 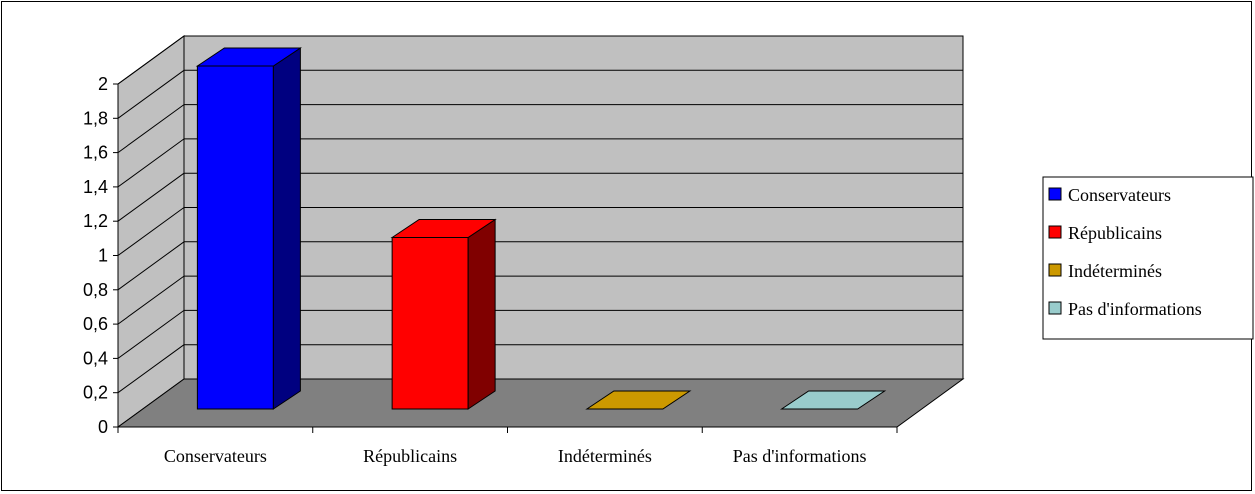 I want to click on legend-label: Pas d'informations, so click(x=1135, y=309).